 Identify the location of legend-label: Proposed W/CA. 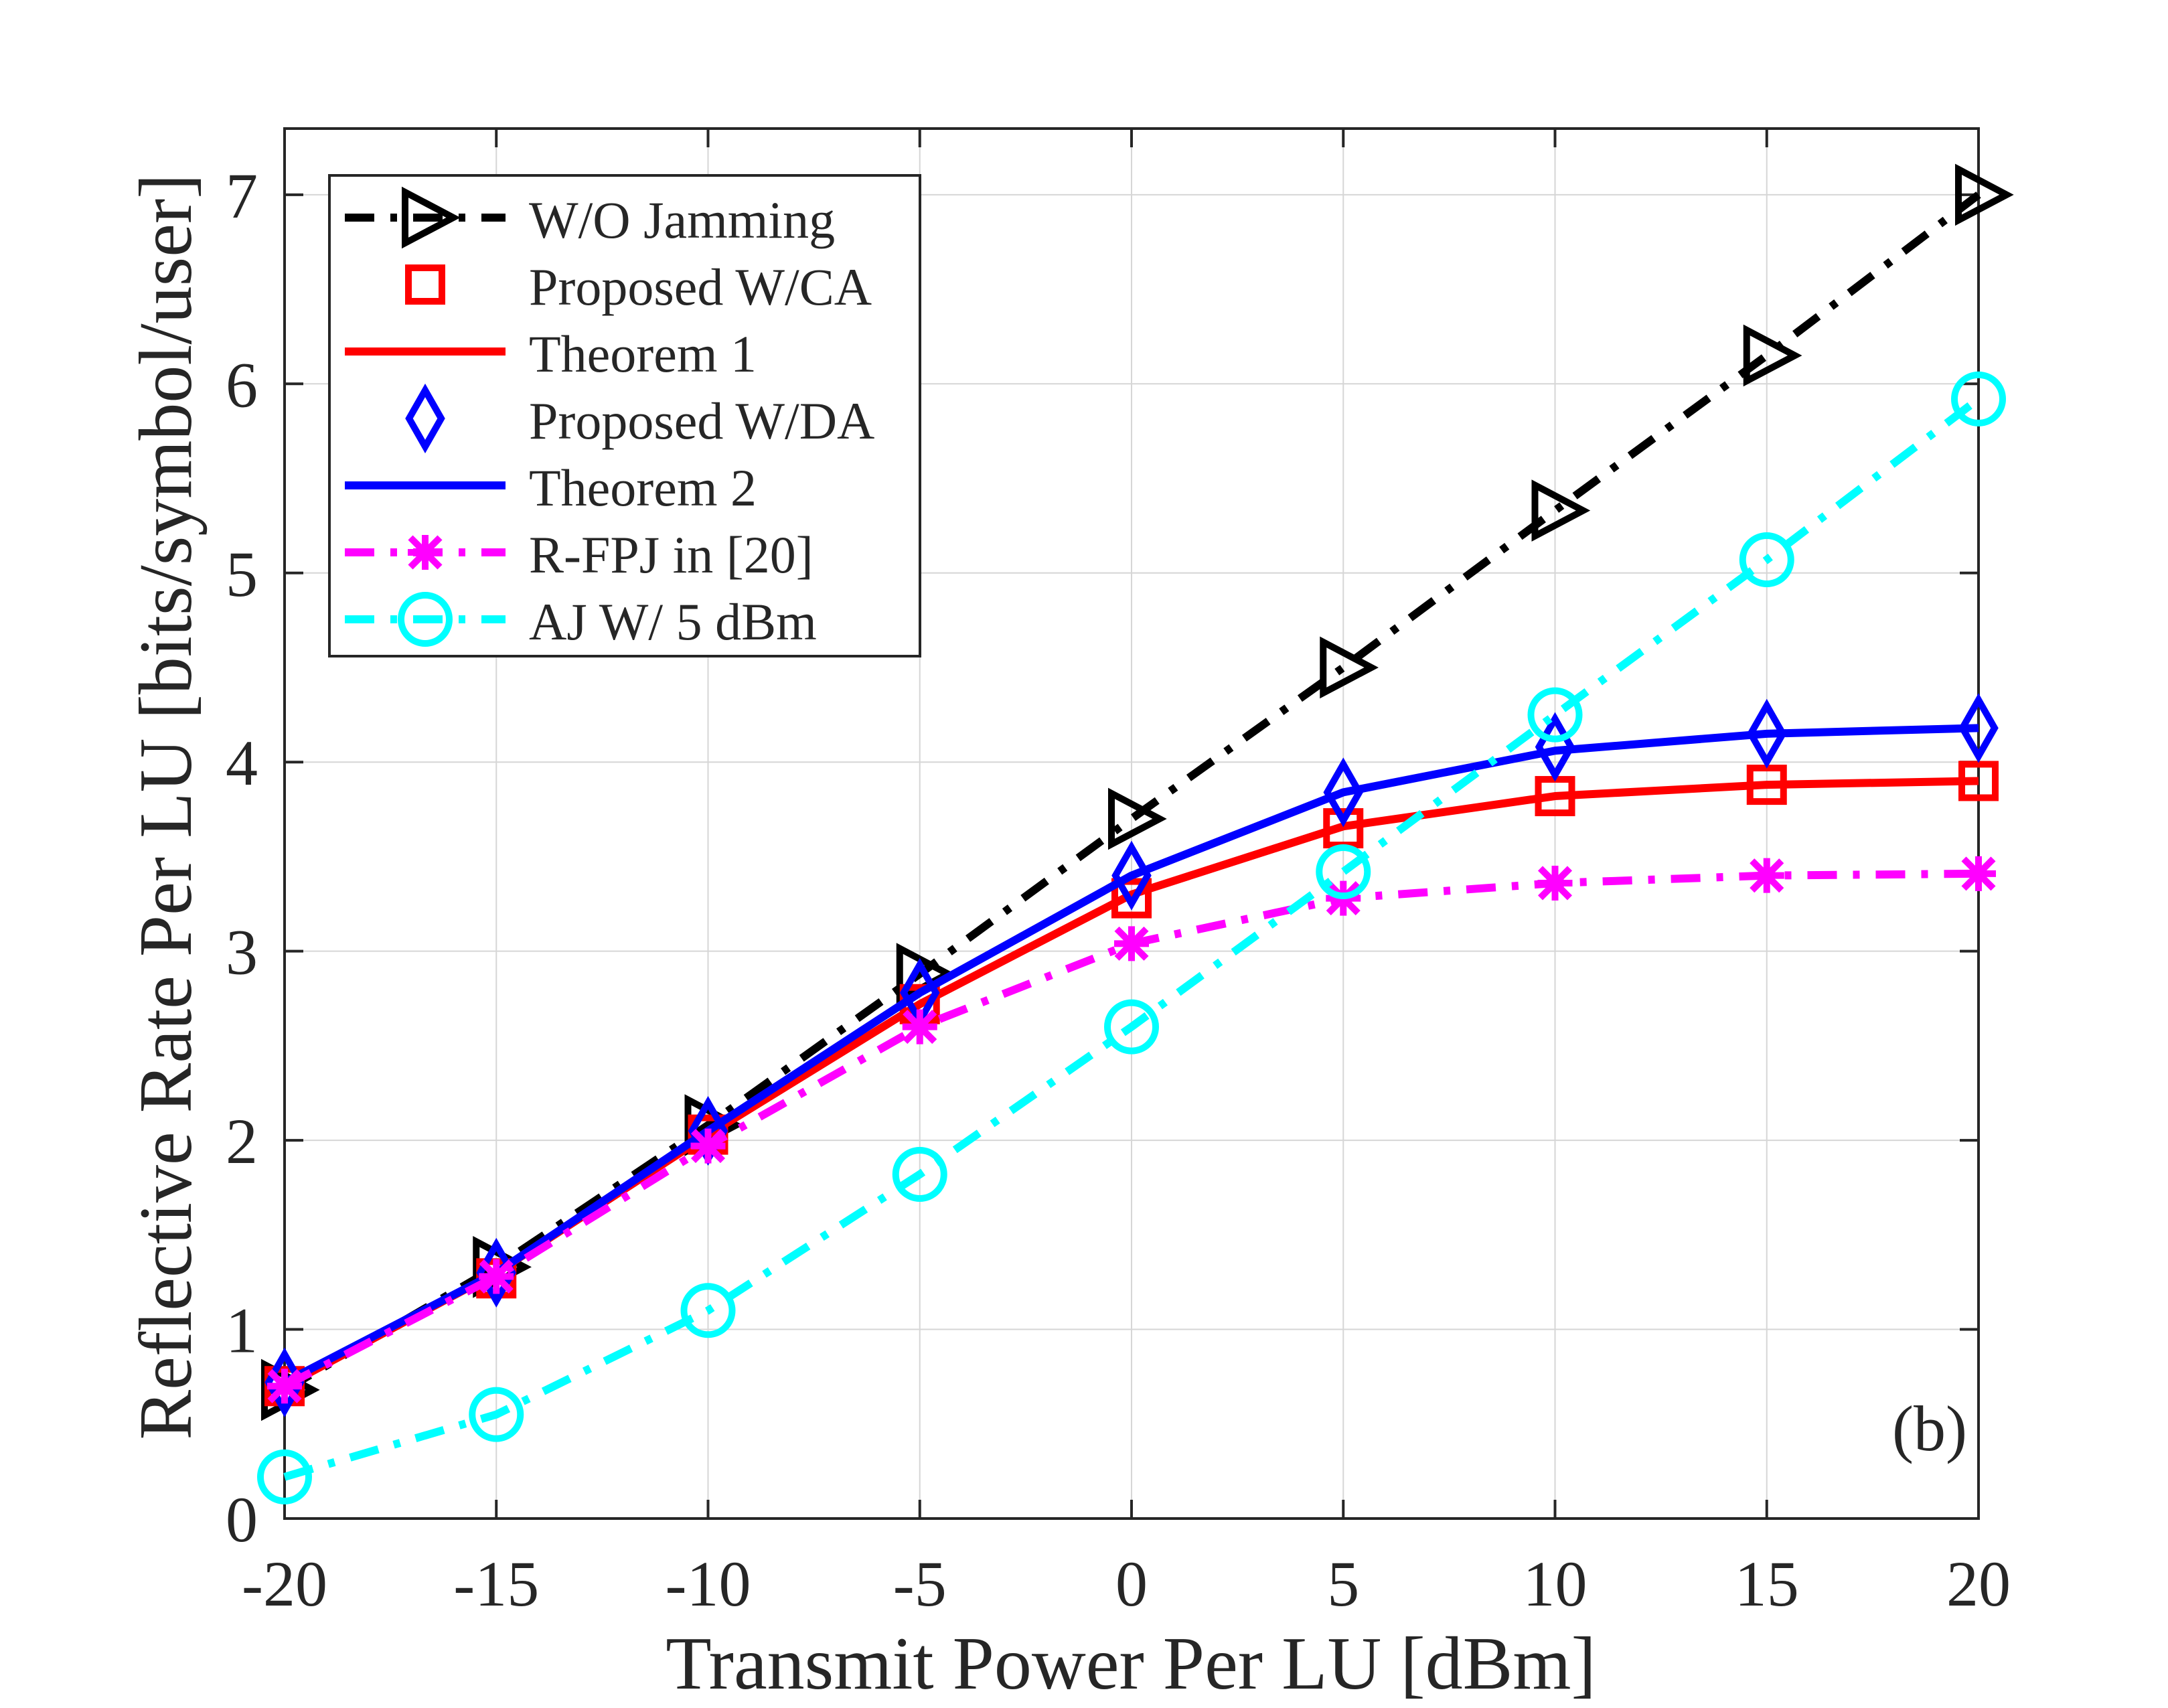
(701, 287).